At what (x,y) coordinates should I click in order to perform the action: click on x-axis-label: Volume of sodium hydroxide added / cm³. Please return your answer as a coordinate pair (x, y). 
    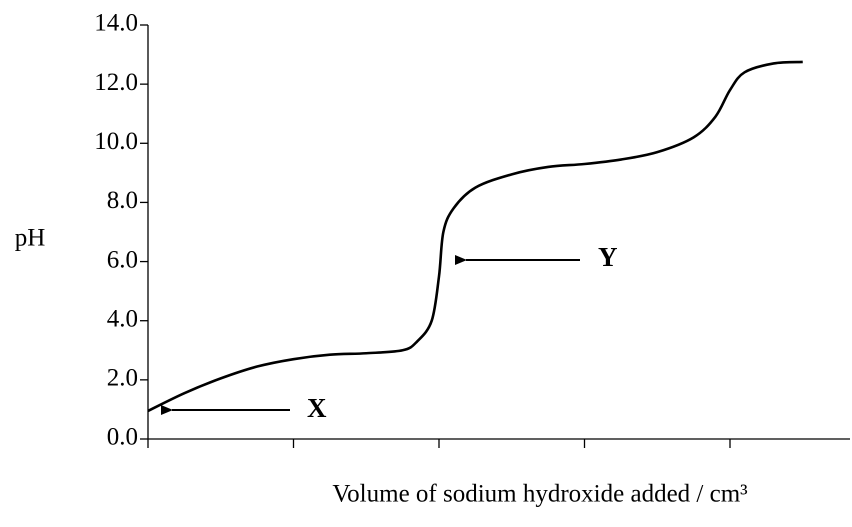
    Looking at the image, I should click on (540, 494).